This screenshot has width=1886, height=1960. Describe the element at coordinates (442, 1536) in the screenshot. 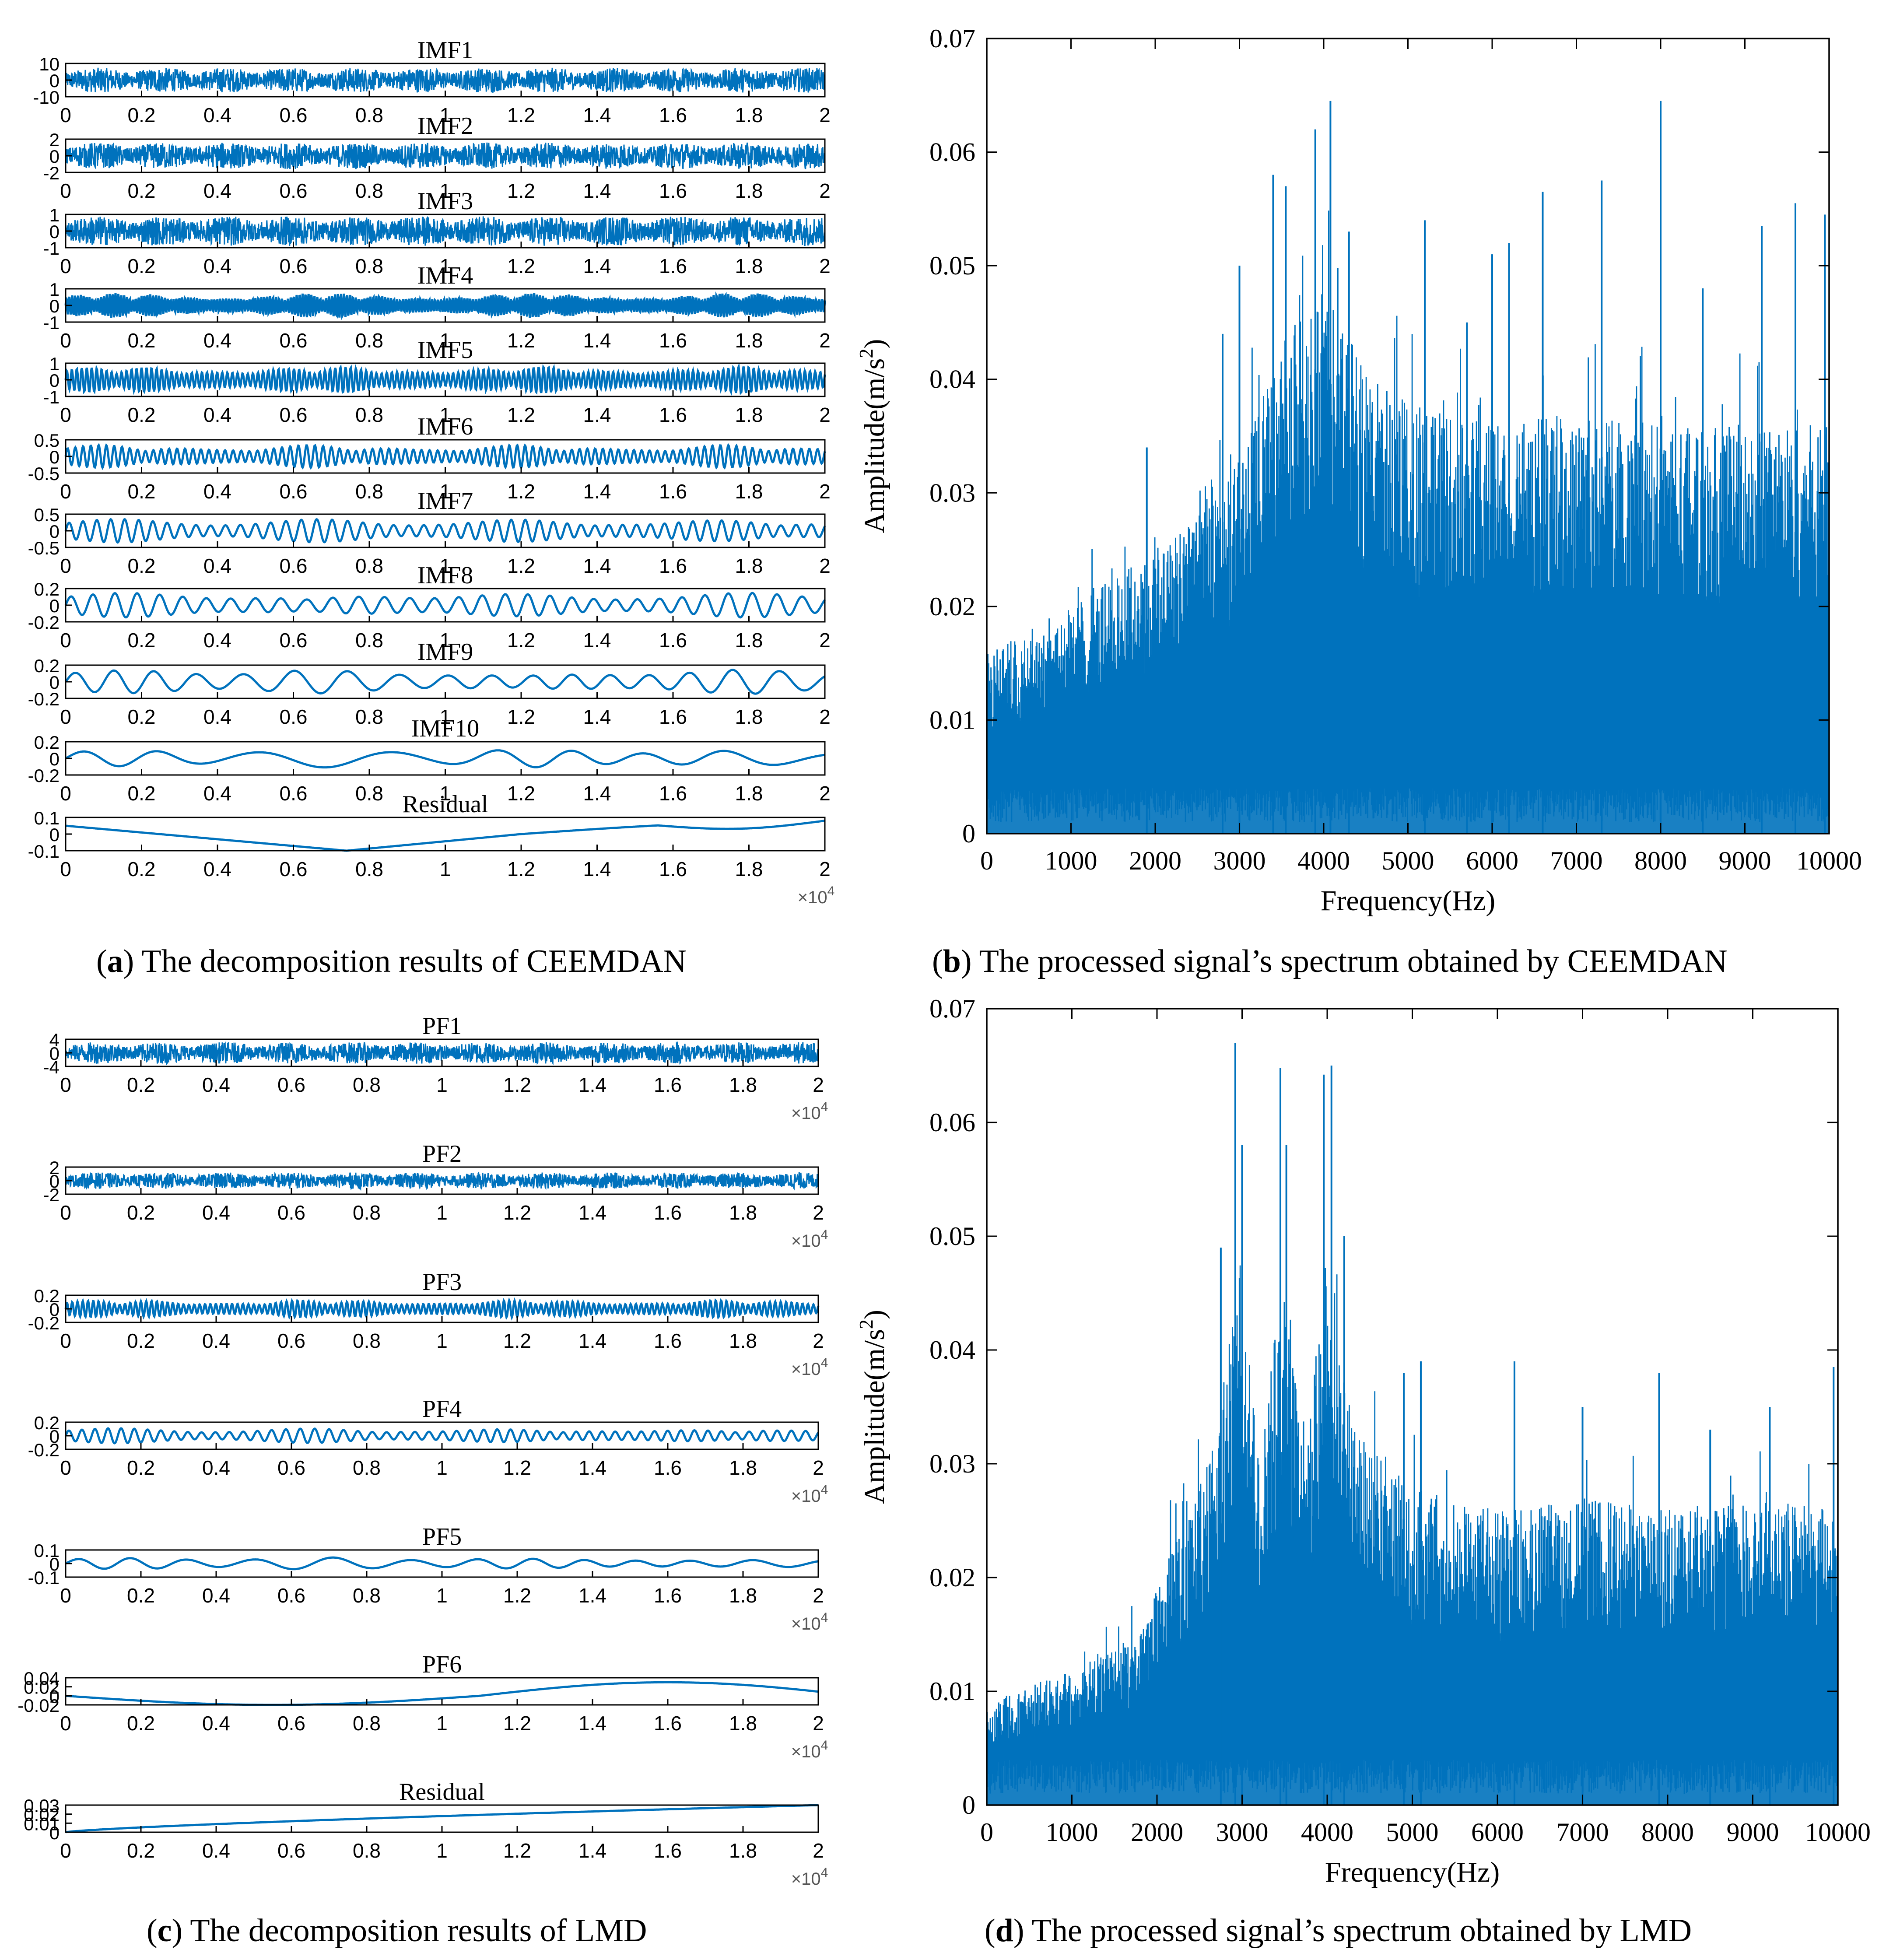

I see `c-pf5-title: PF5` at that location.